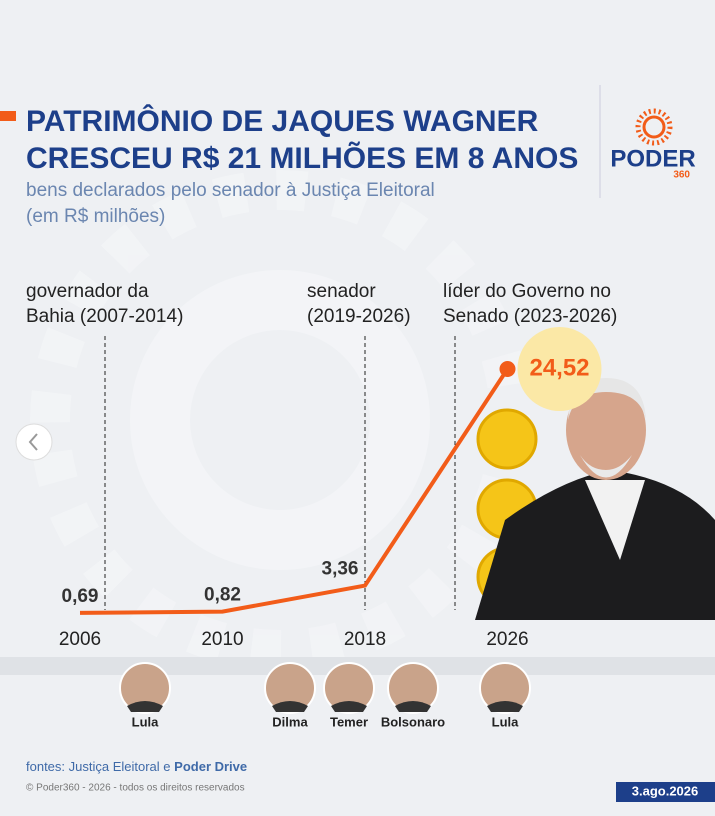 The image size is (715, 816). I want to click on portrait, so click(595, 499).